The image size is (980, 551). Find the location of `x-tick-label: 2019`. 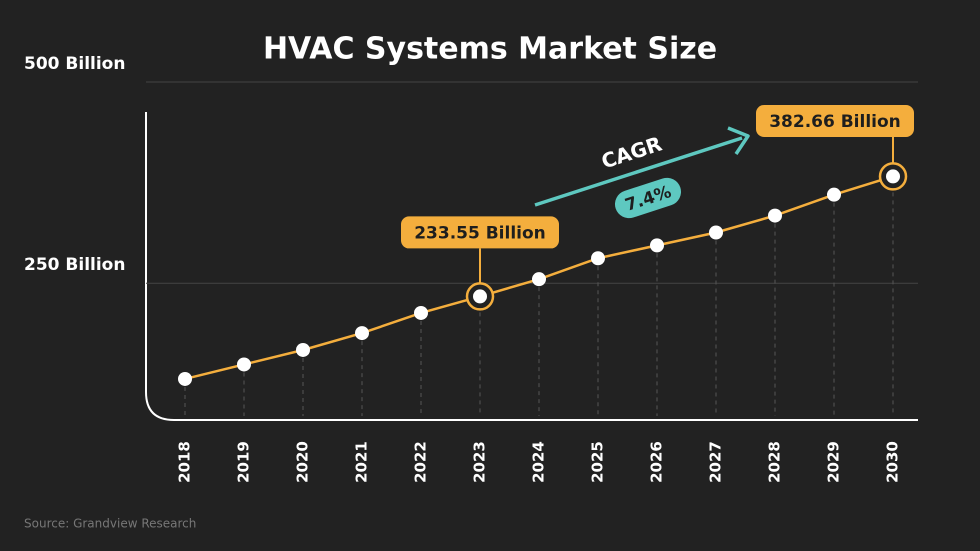

x-tick-label: 2019 is located at coordinates (244, 462).